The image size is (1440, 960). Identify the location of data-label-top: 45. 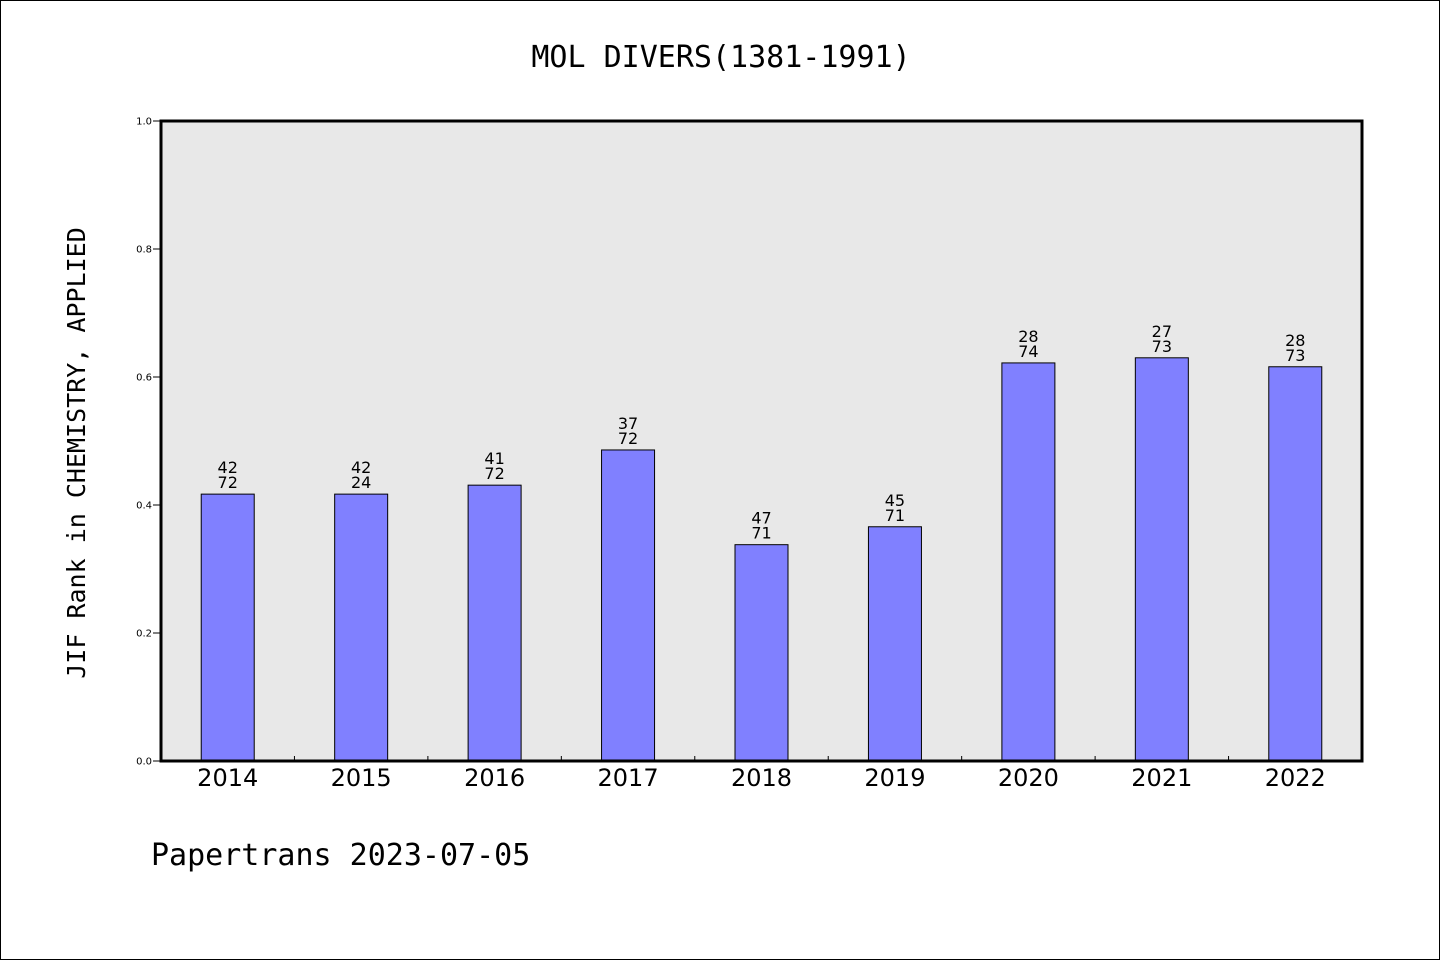
(895, 500).